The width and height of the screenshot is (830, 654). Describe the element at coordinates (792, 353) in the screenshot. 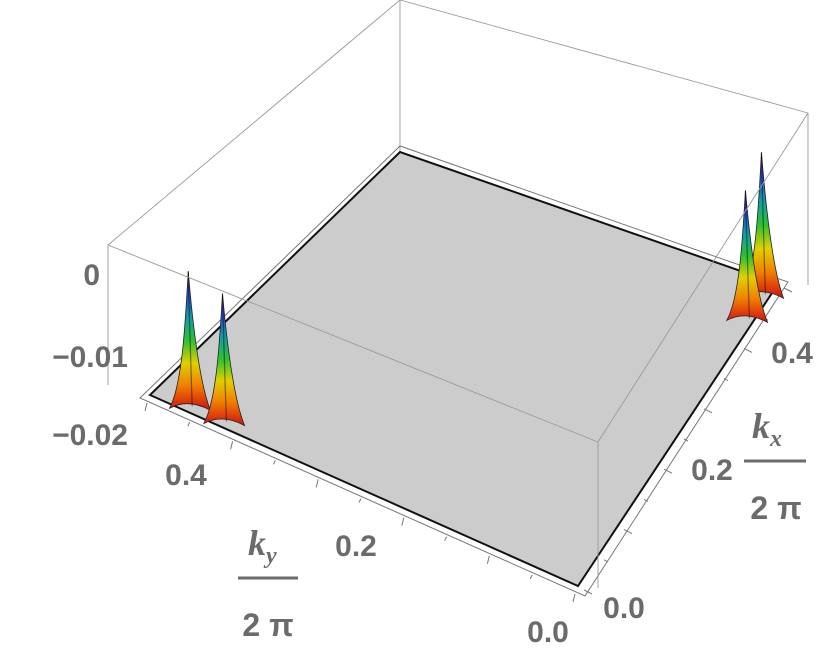

I see `kx-tick-0.4: 0.4` at that location.